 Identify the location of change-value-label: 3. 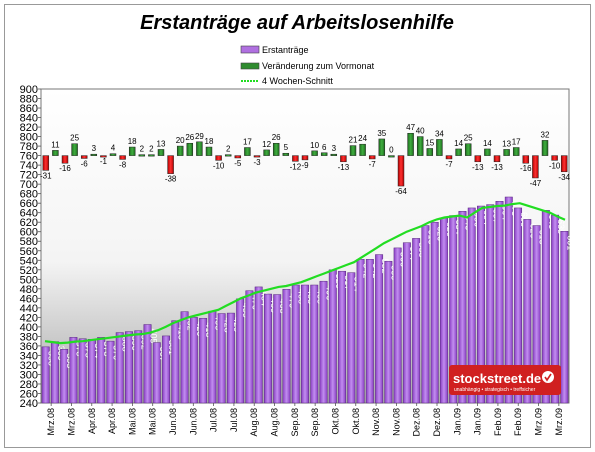
(334, 148).